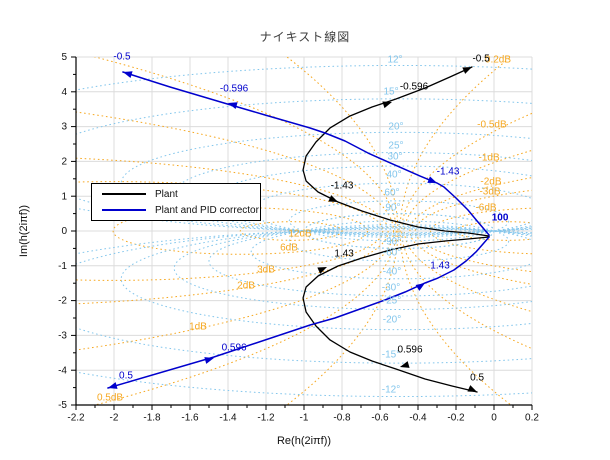 This screenshot has height=460, width=610. What do you see at coordinates (392, 242) in the screenshot?
I see `svg-text: -90°` at bounding box center [392, 242].